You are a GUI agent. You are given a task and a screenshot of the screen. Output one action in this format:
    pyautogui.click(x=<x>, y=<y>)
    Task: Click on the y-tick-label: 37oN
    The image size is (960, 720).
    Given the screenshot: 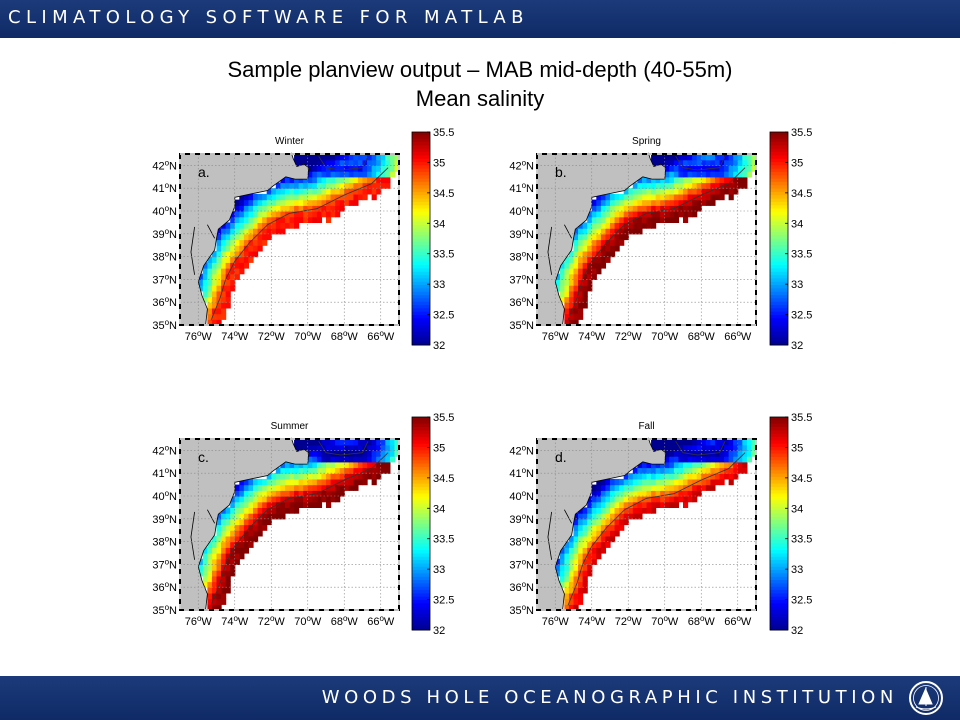 What is the action you would take?
    pyautogui.click(x=164, y=564)
    